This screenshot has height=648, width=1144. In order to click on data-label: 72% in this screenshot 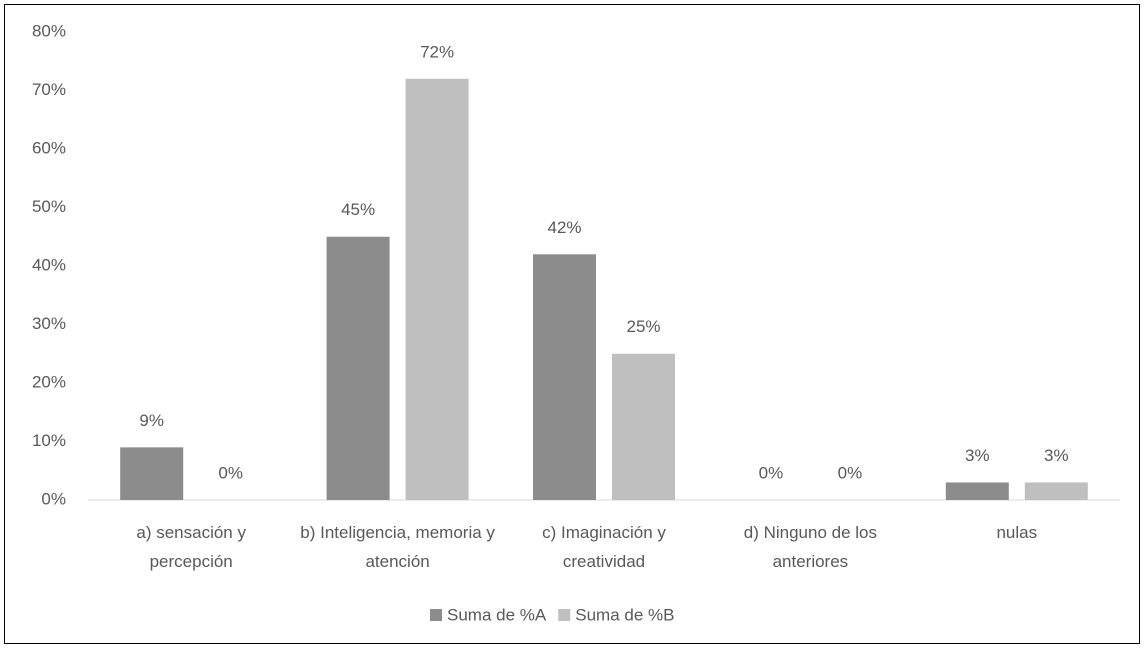, I will do `click(437, 51)`.